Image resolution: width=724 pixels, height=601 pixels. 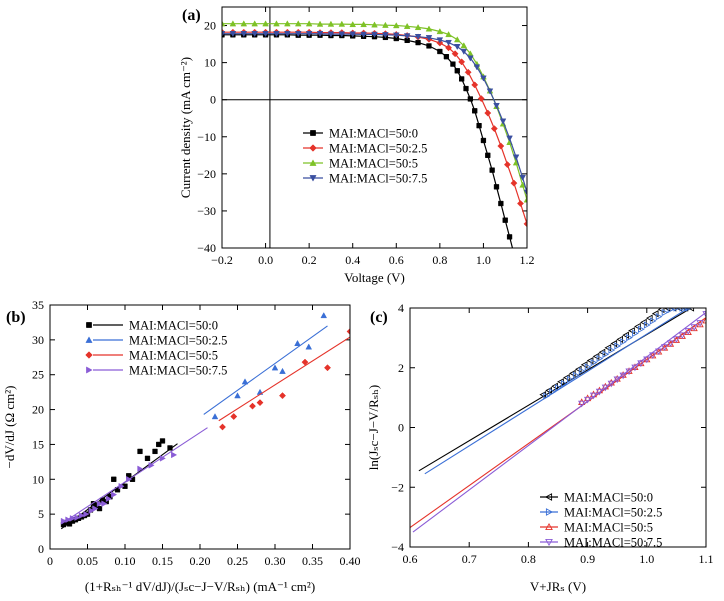 What do you see at coordinates (309, 260) in the screenshot?
I see `x-tick-label: 0.2` at bounding box center [309, 260].